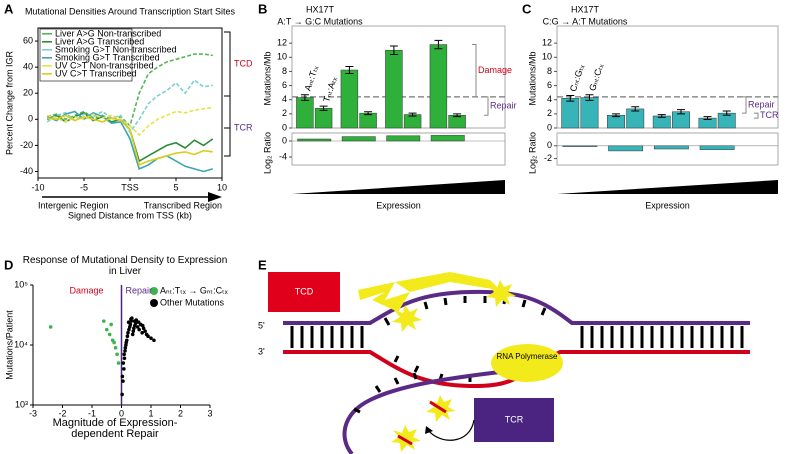 This screenshot has width=800, height=454. I want to click on ratio-tick-label: -4, so click(283, 156).